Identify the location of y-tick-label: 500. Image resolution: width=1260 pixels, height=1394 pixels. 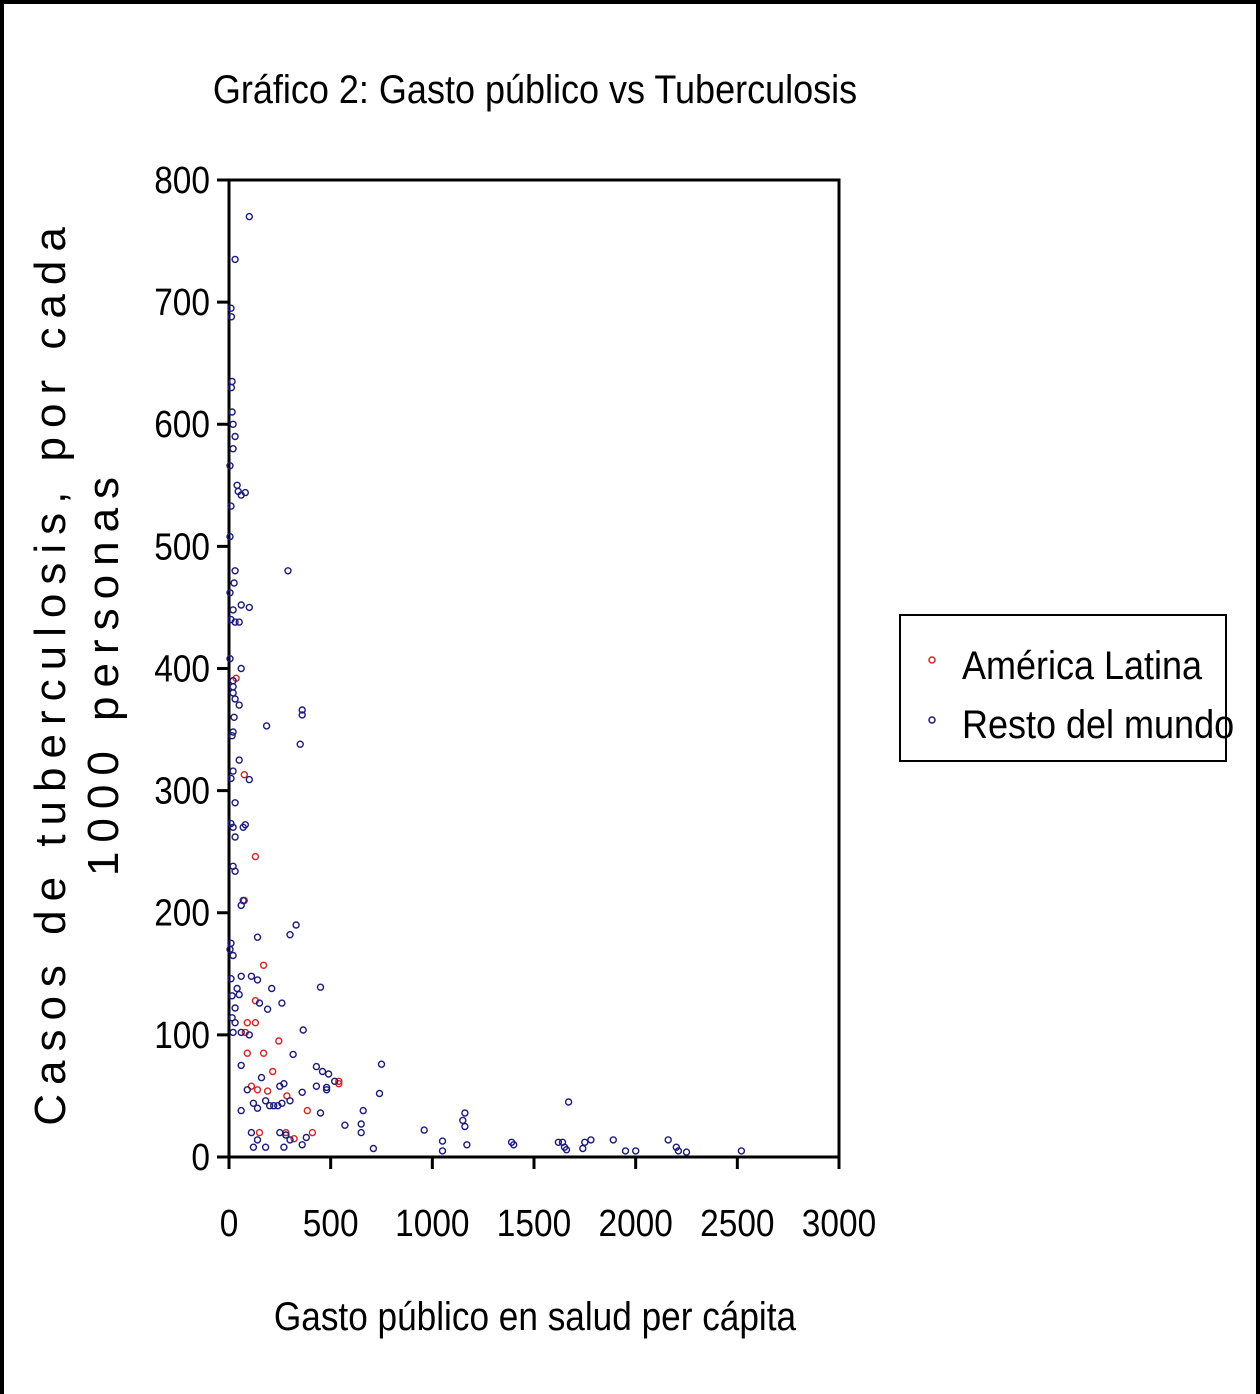
(182, 546).